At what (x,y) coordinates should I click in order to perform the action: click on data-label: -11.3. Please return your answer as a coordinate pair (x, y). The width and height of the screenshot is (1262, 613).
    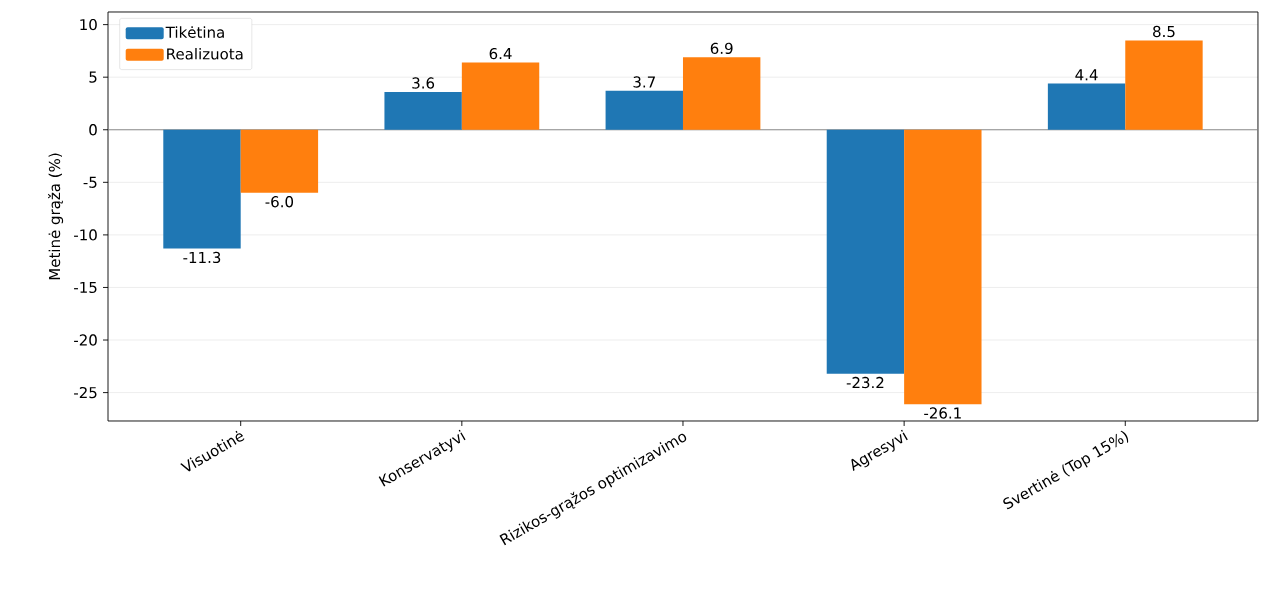
    Looking at the image, I should click on (202, 257).